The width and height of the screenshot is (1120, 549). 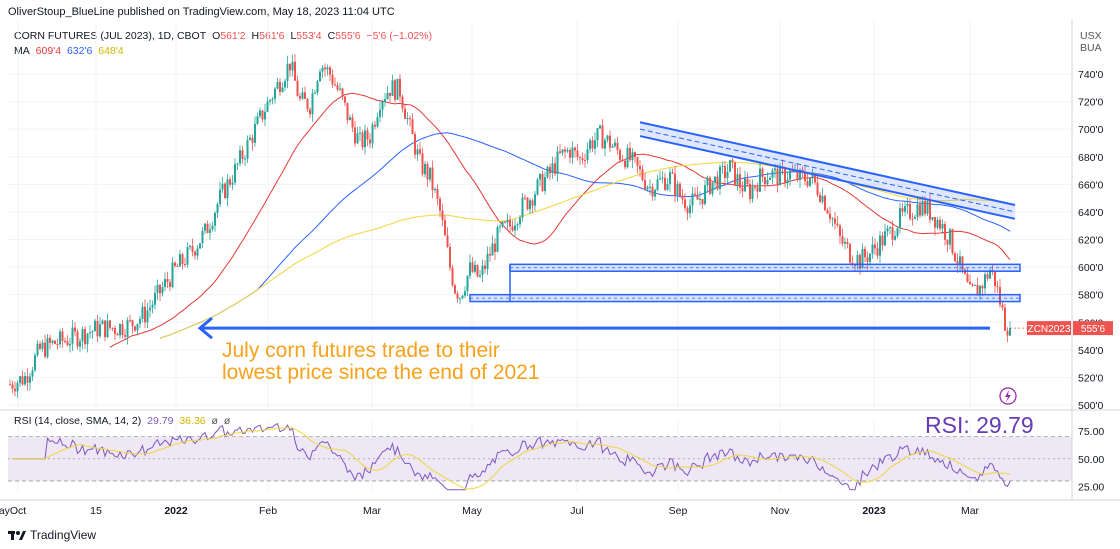 I want to click on tradingview-brand: TradingView, so click(x=63, y=535).